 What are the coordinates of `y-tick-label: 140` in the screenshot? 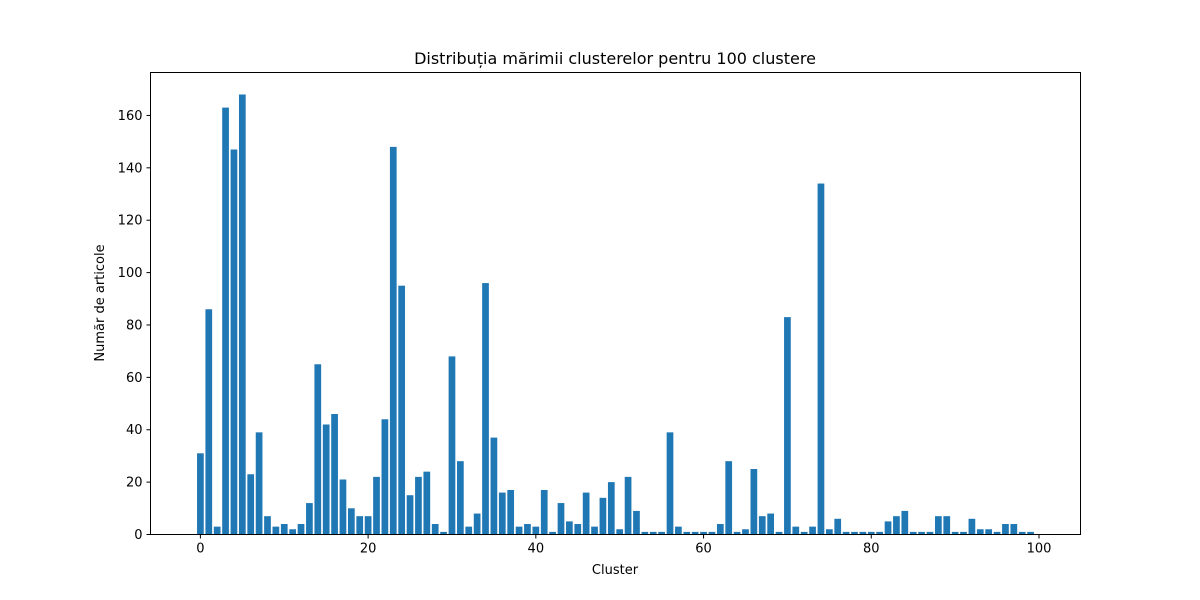 It's located at (130, 168).